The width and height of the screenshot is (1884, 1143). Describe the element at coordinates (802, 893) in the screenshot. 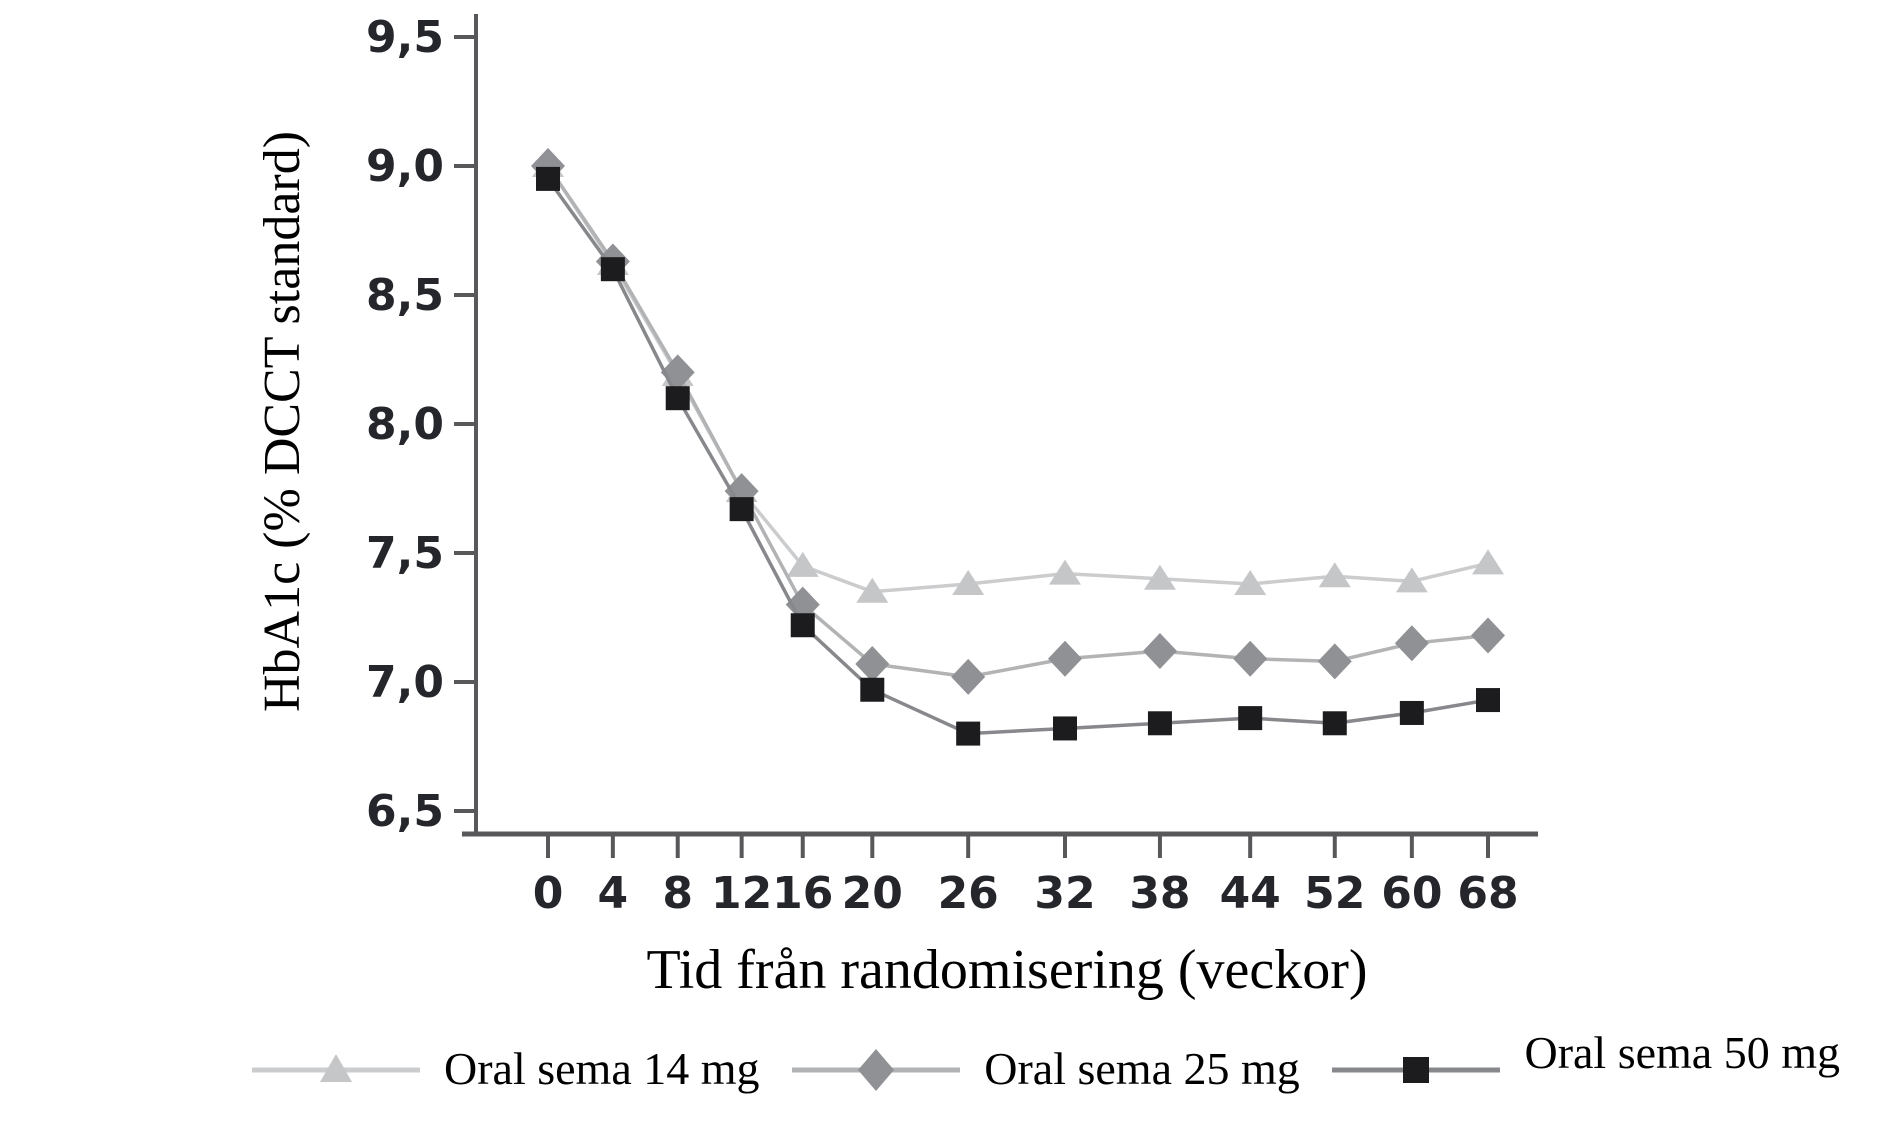

I see `x-tick-label: 16` at that location.